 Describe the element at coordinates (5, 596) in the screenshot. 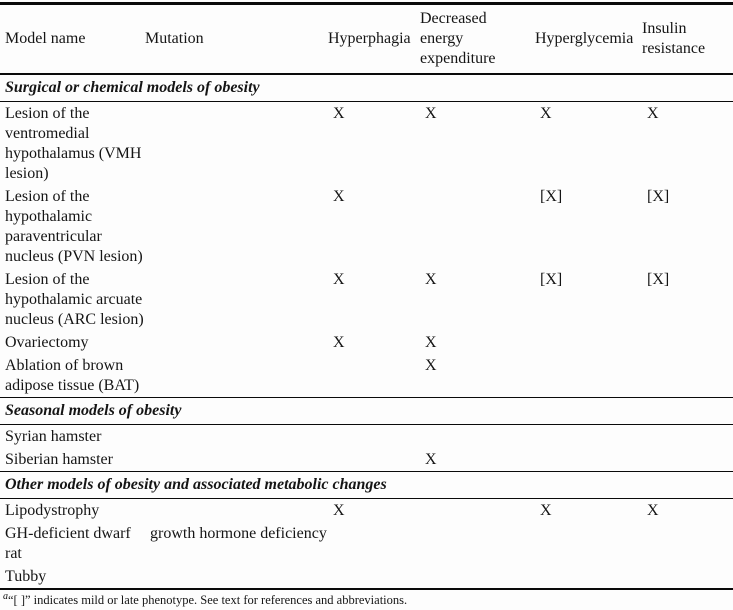

I see `footnote-marker: a` at that location.